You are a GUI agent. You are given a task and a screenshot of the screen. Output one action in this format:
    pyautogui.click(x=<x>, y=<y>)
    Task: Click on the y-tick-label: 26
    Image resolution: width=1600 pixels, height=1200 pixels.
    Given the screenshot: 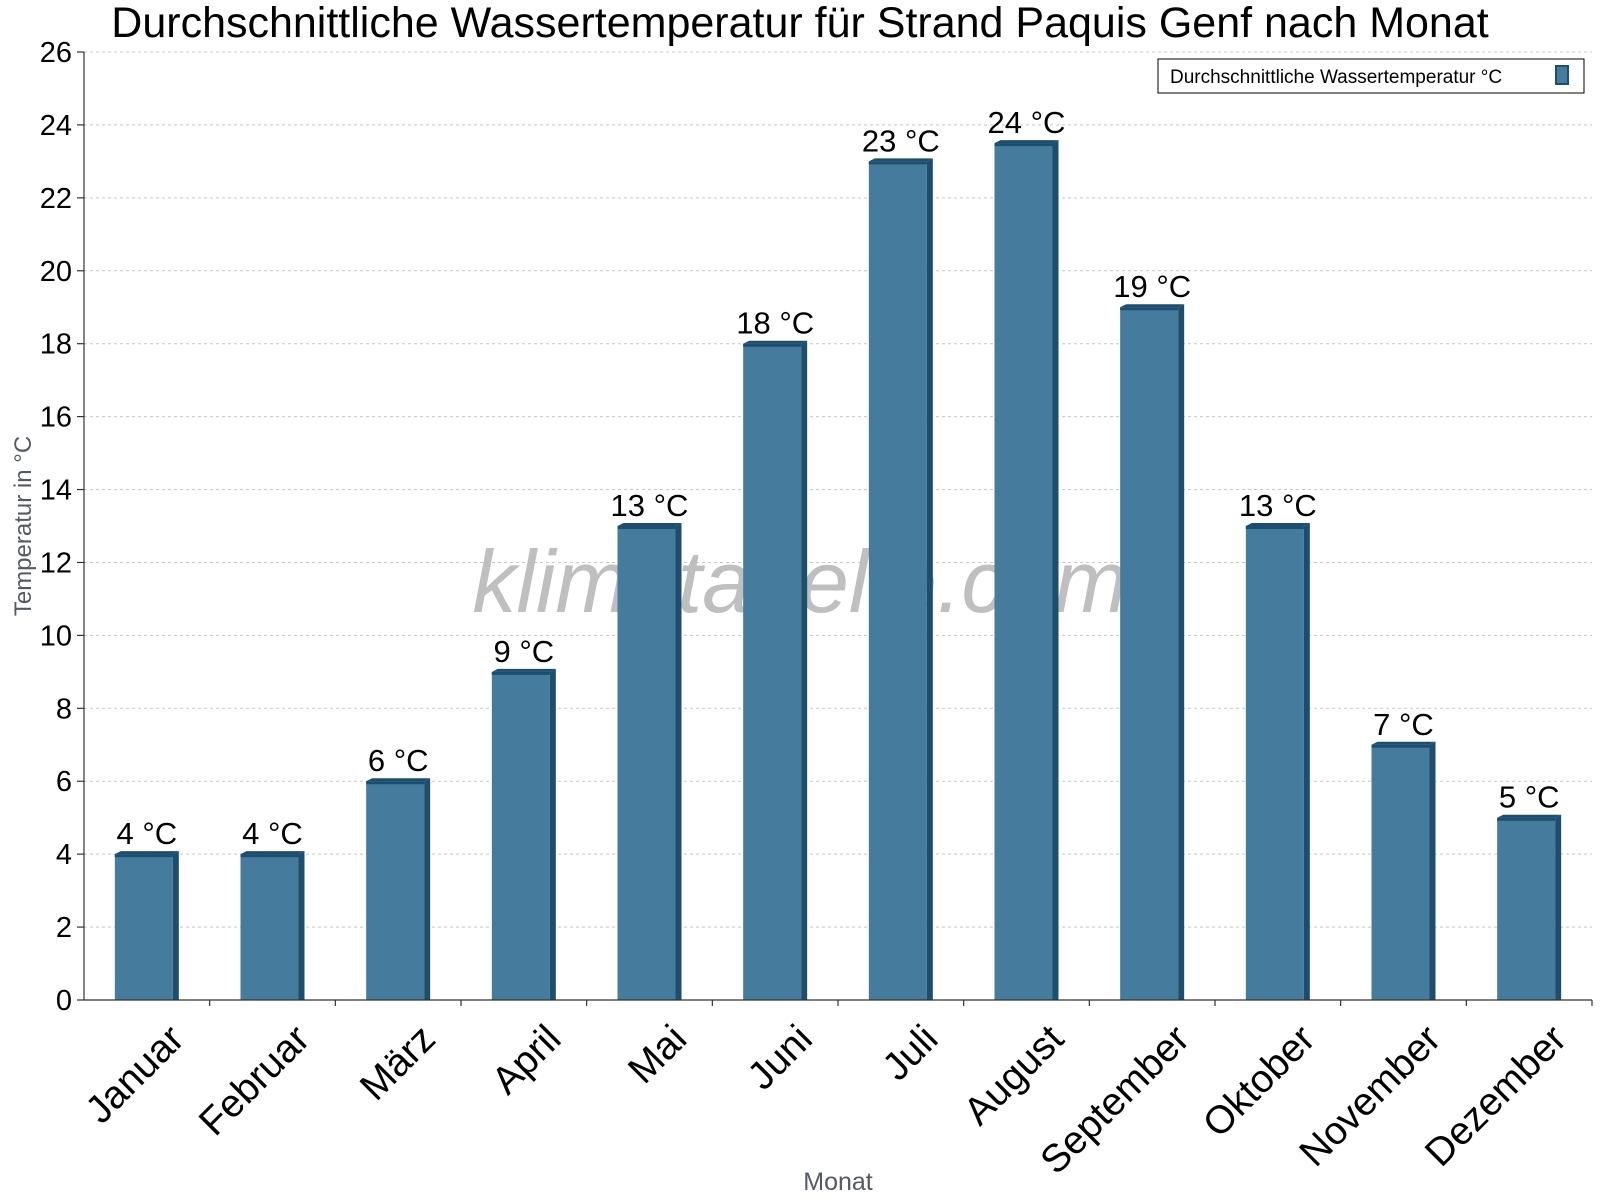 What is the action you would take?
    pyautogui.click(x=56, y=53)
    